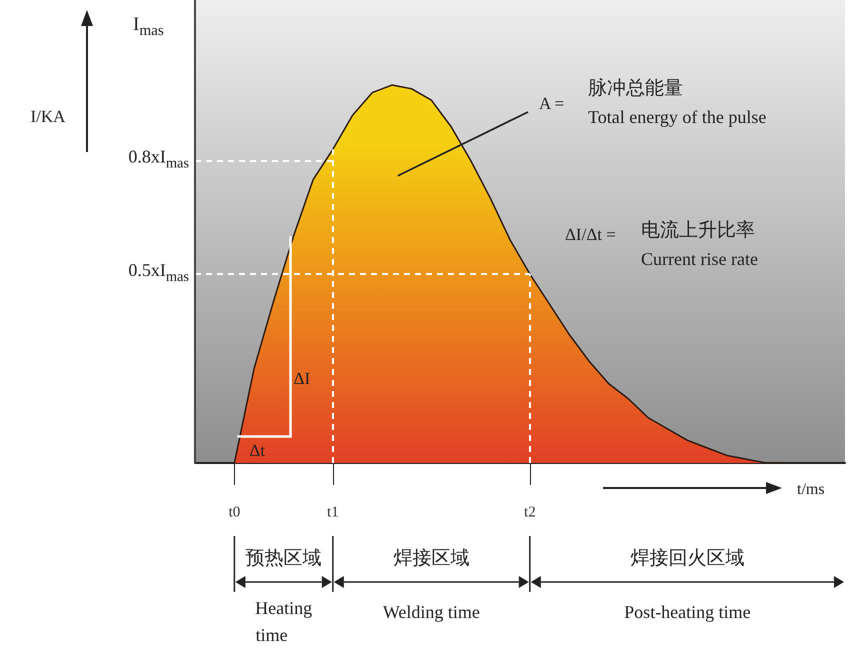 The height and width of the screenshot is (648, 856). What do you see at coordinates (590, 234) in the screenshot?
I see `annotation: ΔI/Δt =` at bounding box center [590, 234].